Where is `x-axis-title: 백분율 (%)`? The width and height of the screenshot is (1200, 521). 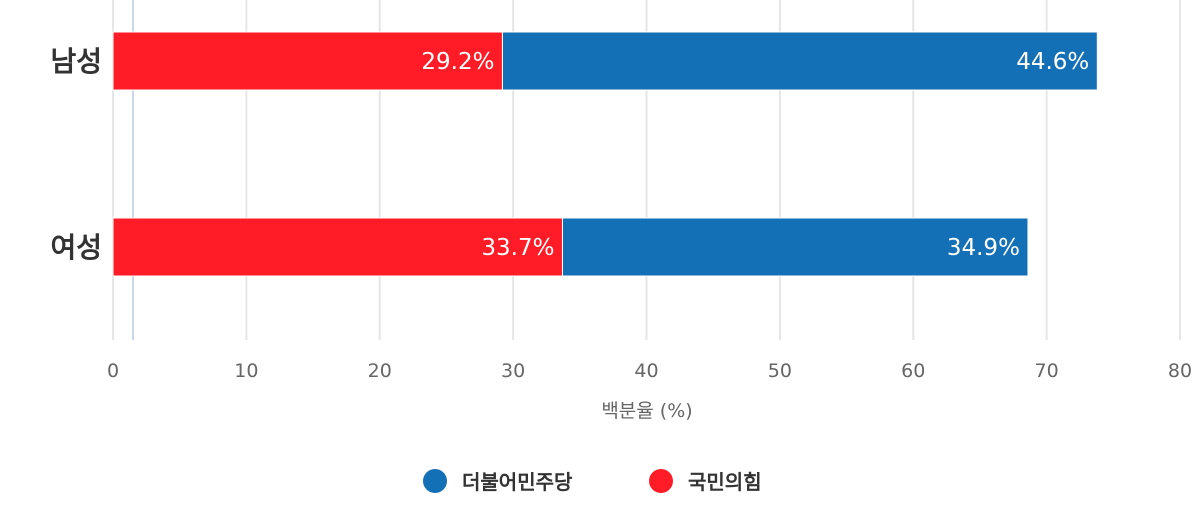
x-axis-title: 백분율 (%) is located at coordinates (646, 411).